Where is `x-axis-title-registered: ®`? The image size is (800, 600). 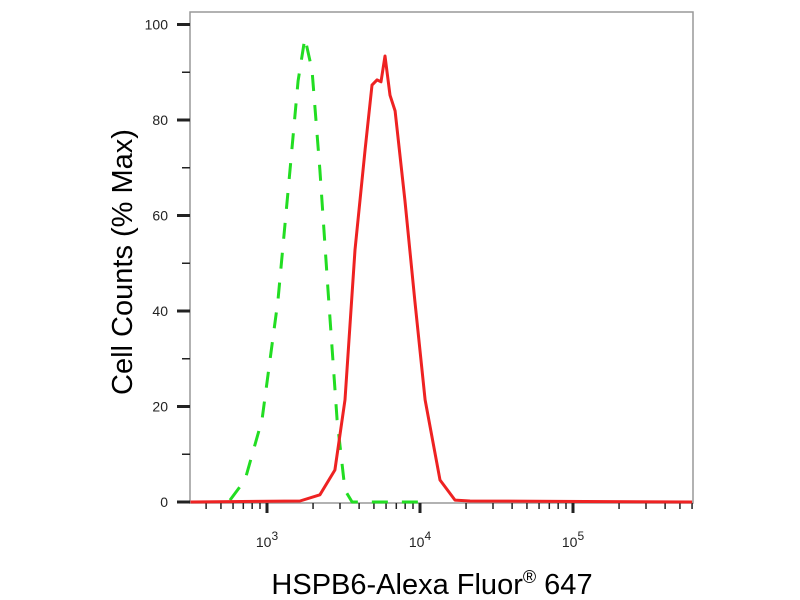
x-axis-title-registered: ® is located at coordinates (529, 577).